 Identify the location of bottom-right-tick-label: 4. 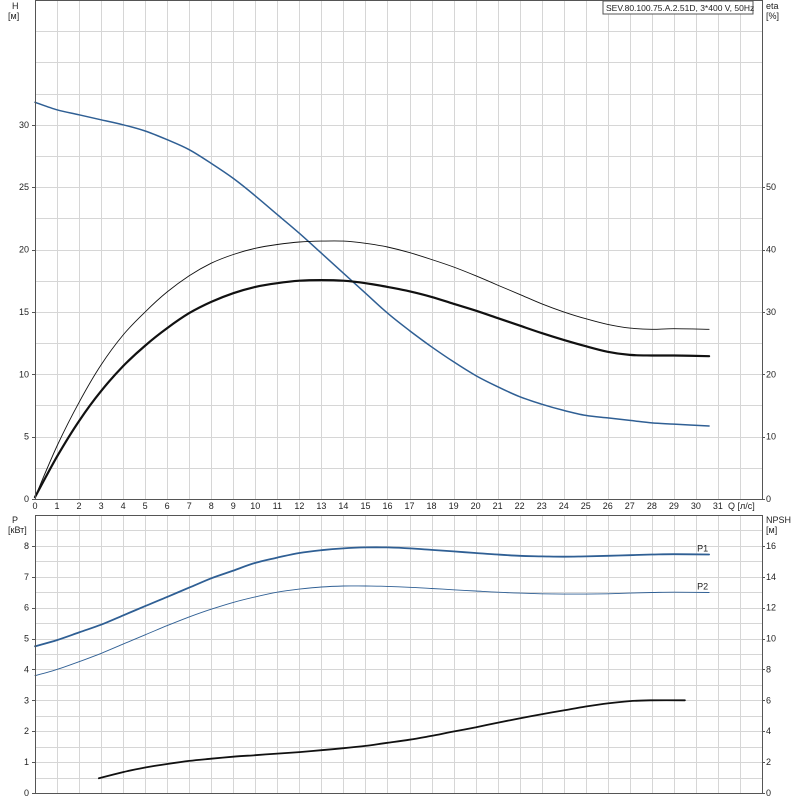
(768, 731).